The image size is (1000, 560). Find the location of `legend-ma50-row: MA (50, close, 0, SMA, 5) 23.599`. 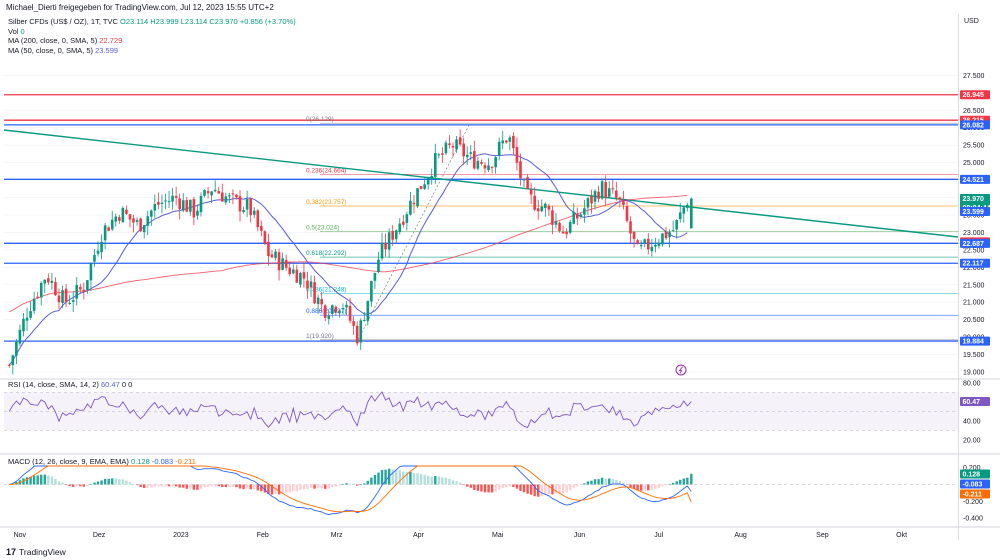

legend-ma50-row: MA (50, close, 0, SMA, 5) 23.599 is located at coordinates (152, 51).